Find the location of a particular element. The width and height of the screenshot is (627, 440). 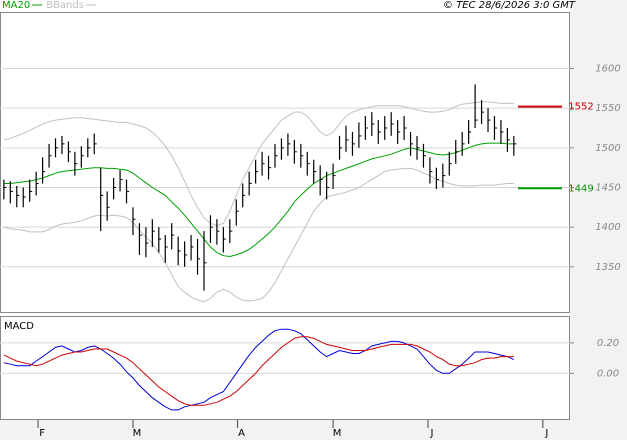

y-tick-label: 1350 is located at coordinates (607, 267).